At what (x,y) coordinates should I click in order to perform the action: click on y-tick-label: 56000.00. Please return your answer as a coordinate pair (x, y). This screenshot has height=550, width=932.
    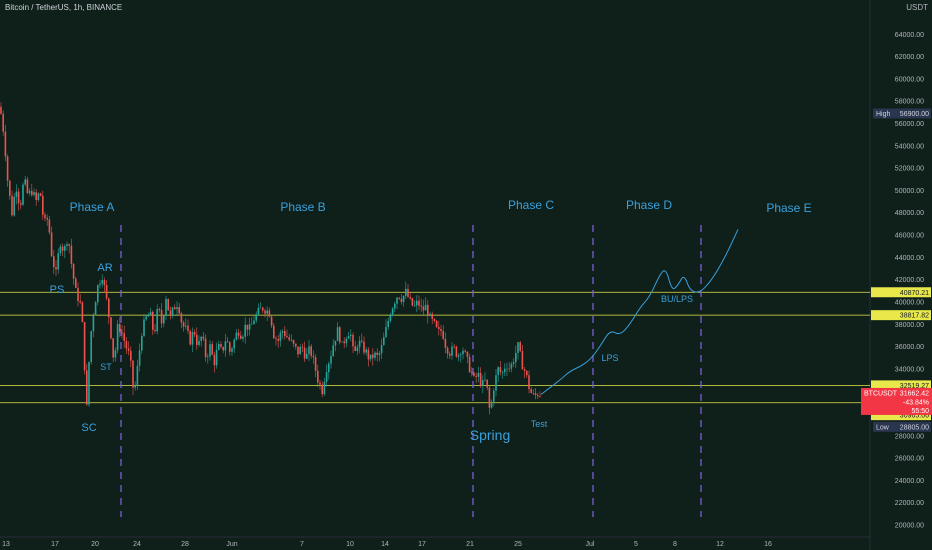
    Looking at the image, I should click on (909, 124).